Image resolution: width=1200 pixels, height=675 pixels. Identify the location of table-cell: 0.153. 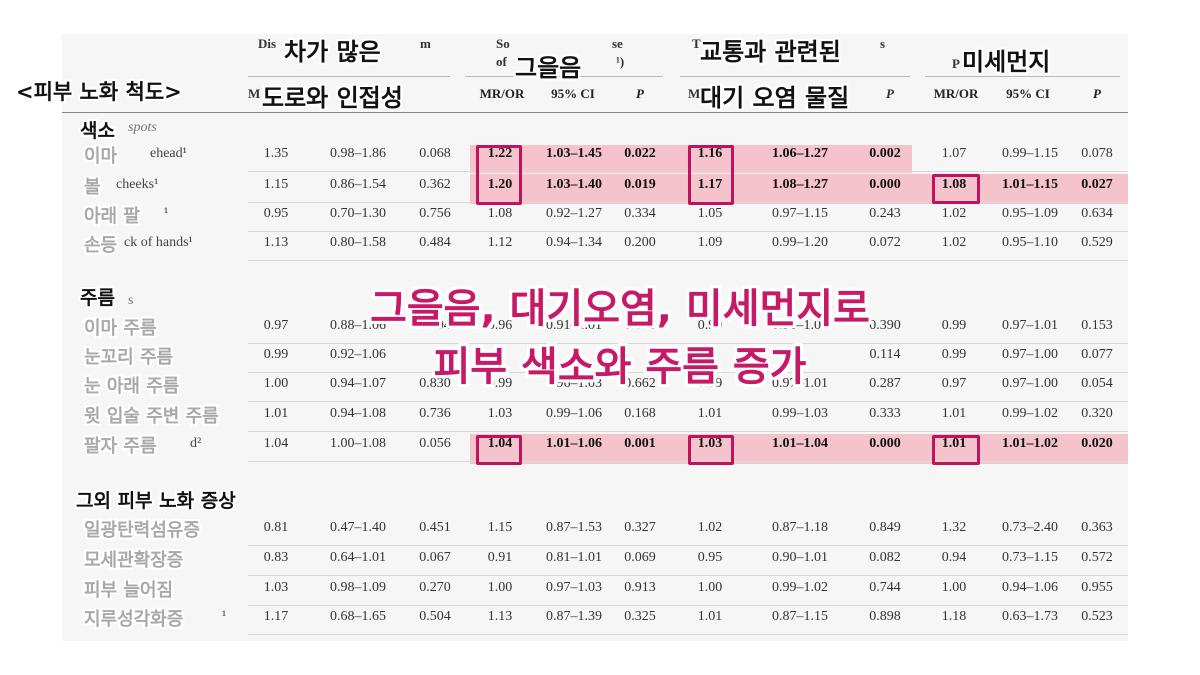
(1097, 325).